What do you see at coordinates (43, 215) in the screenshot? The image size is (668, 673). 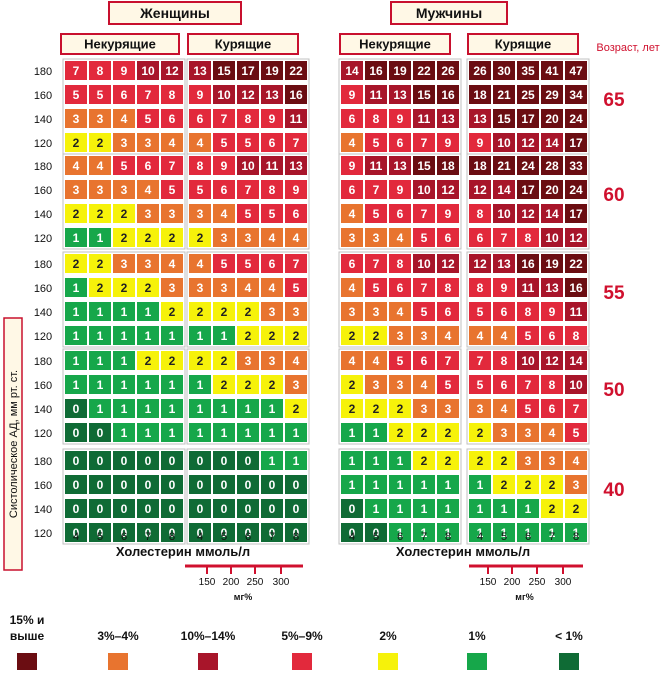 I see `bp-label: 140` at bounding box center [43, 215].